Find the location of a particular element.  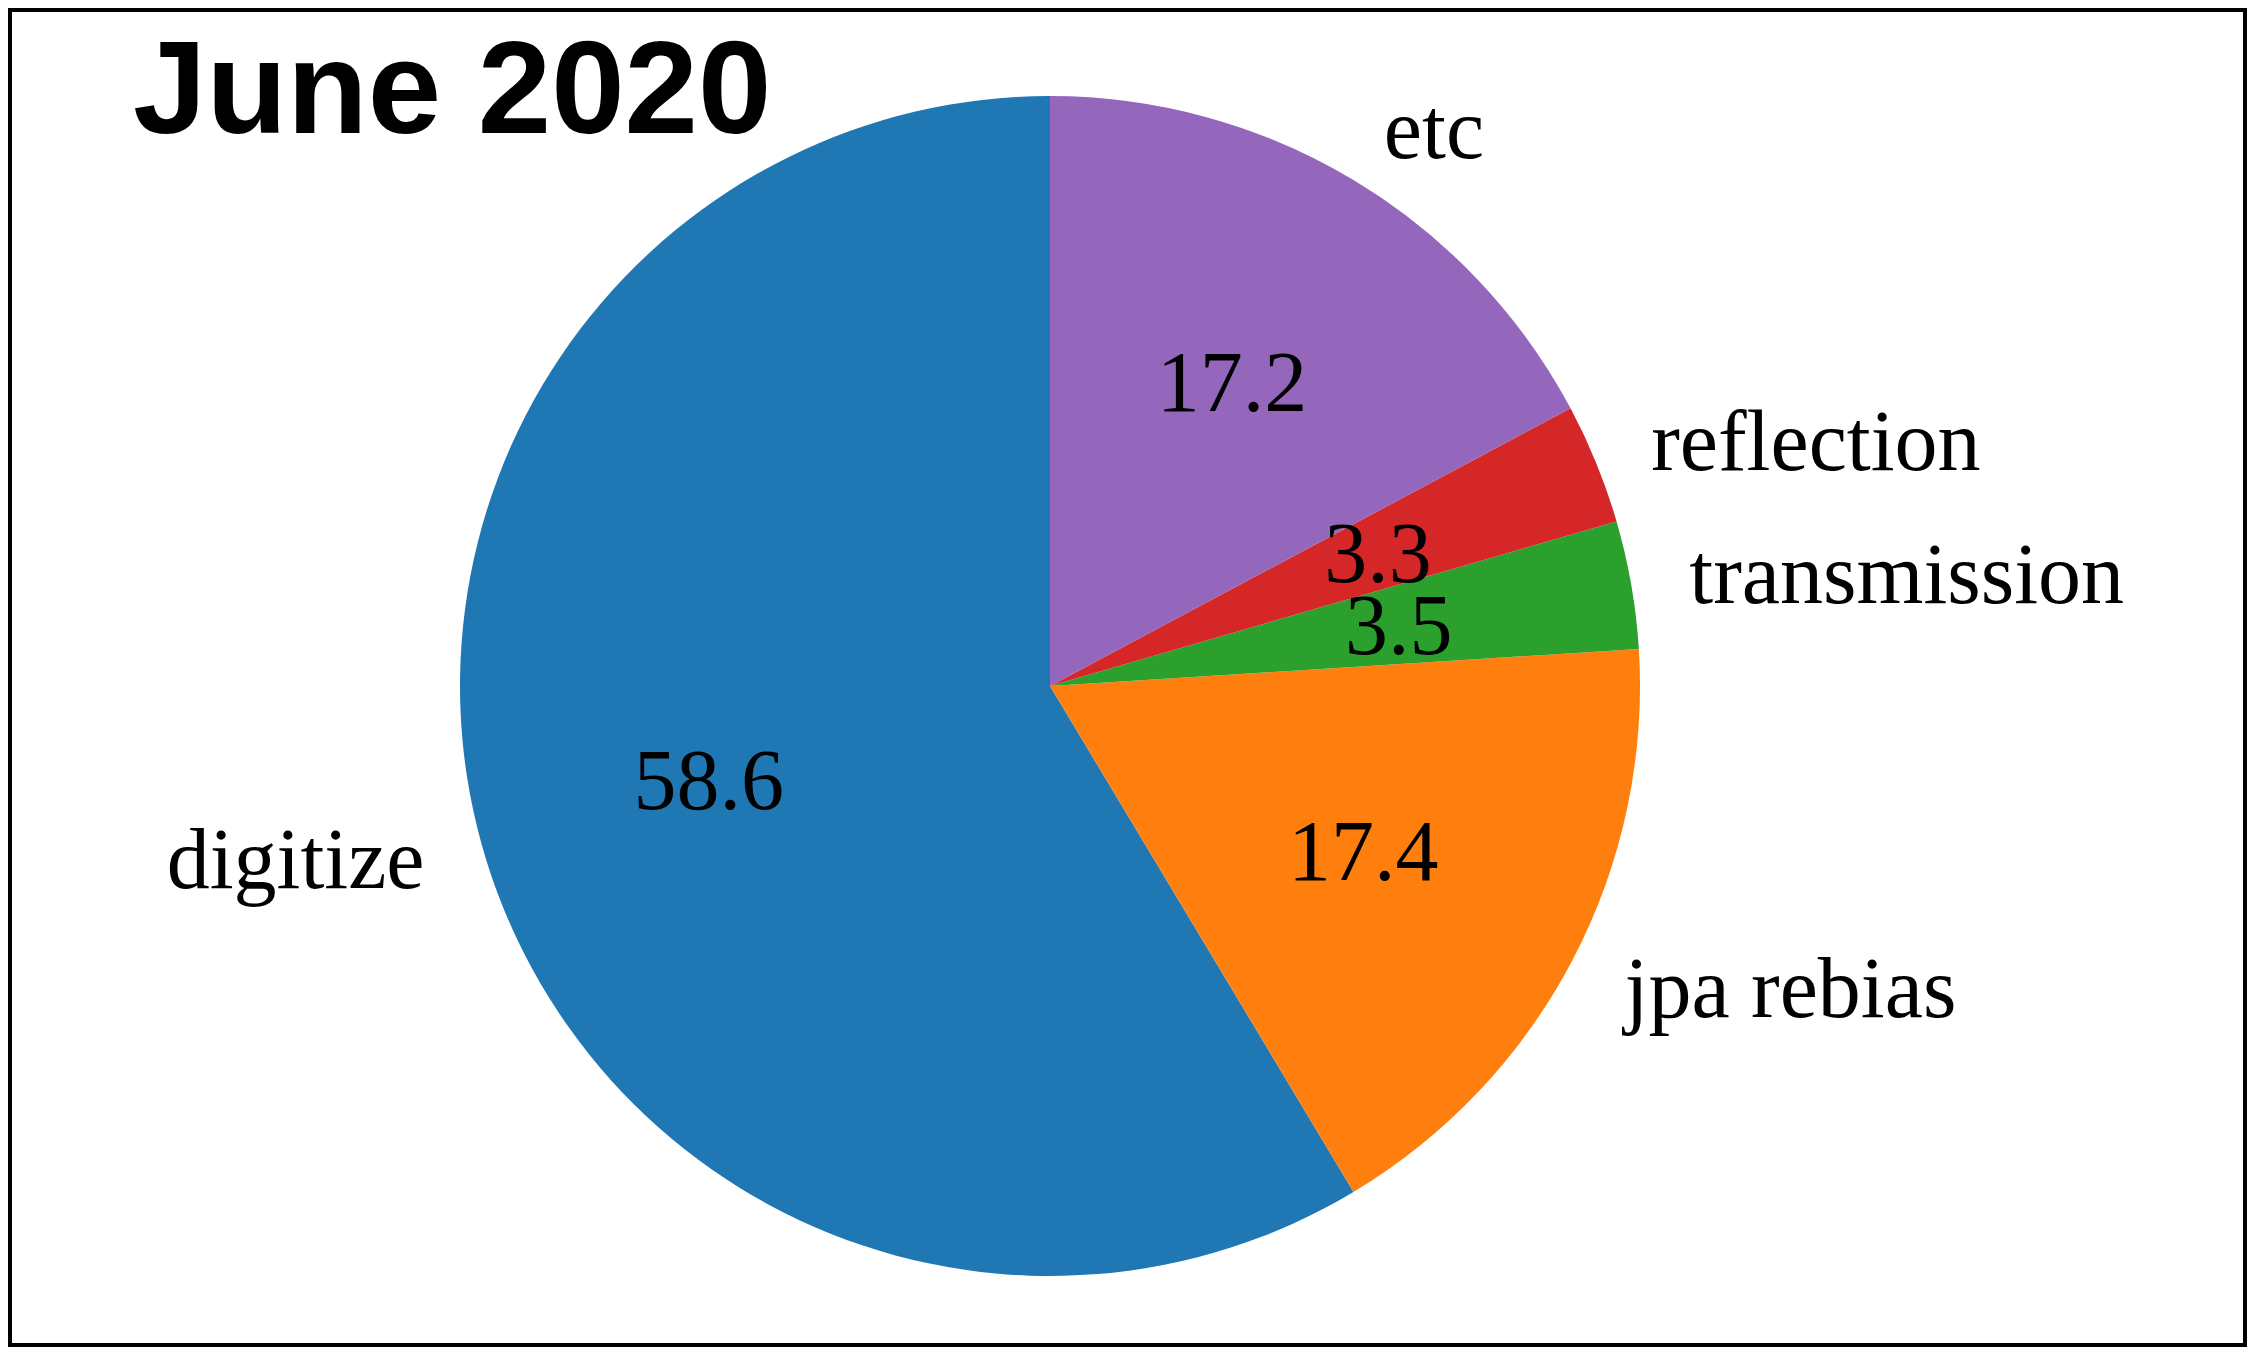

slice-label: transmission is located at coordinates (1907, 574).